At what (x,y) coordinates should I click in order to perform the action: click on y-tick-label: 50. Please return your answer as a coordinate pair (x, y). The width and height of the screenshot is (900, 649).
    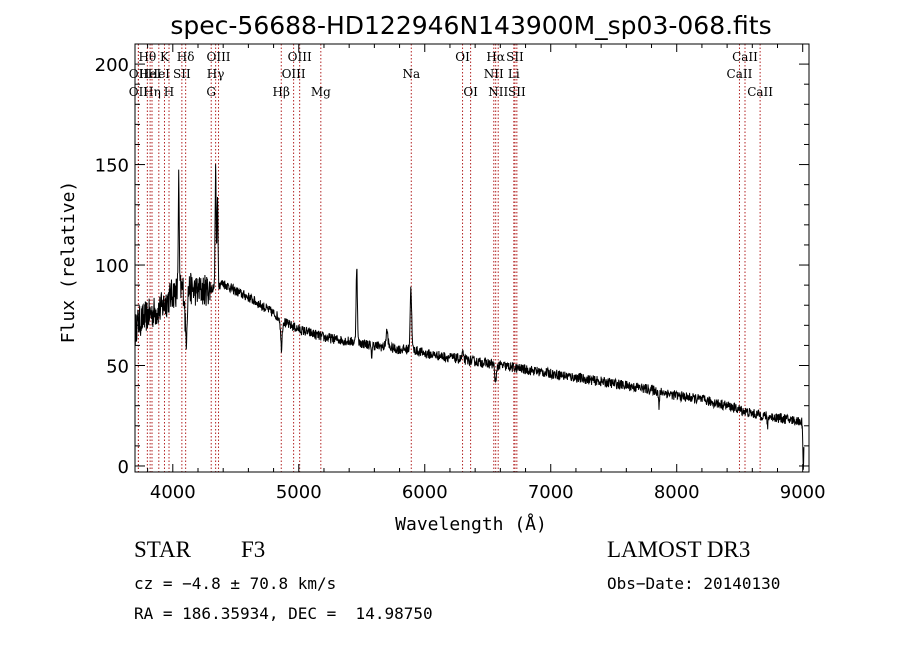
    Looking at the image, I should click on (117, 367).